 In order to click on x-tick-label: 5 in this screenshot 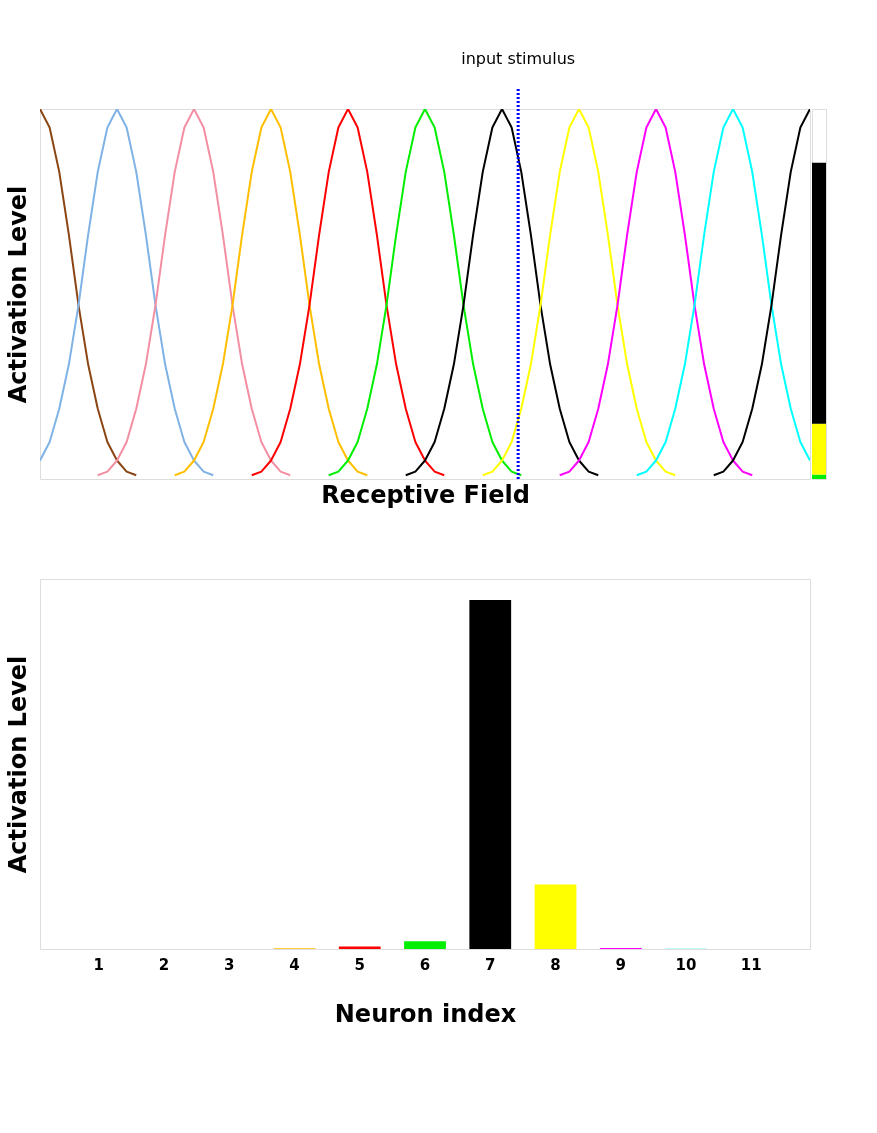, I will do `click(359, 964)`.